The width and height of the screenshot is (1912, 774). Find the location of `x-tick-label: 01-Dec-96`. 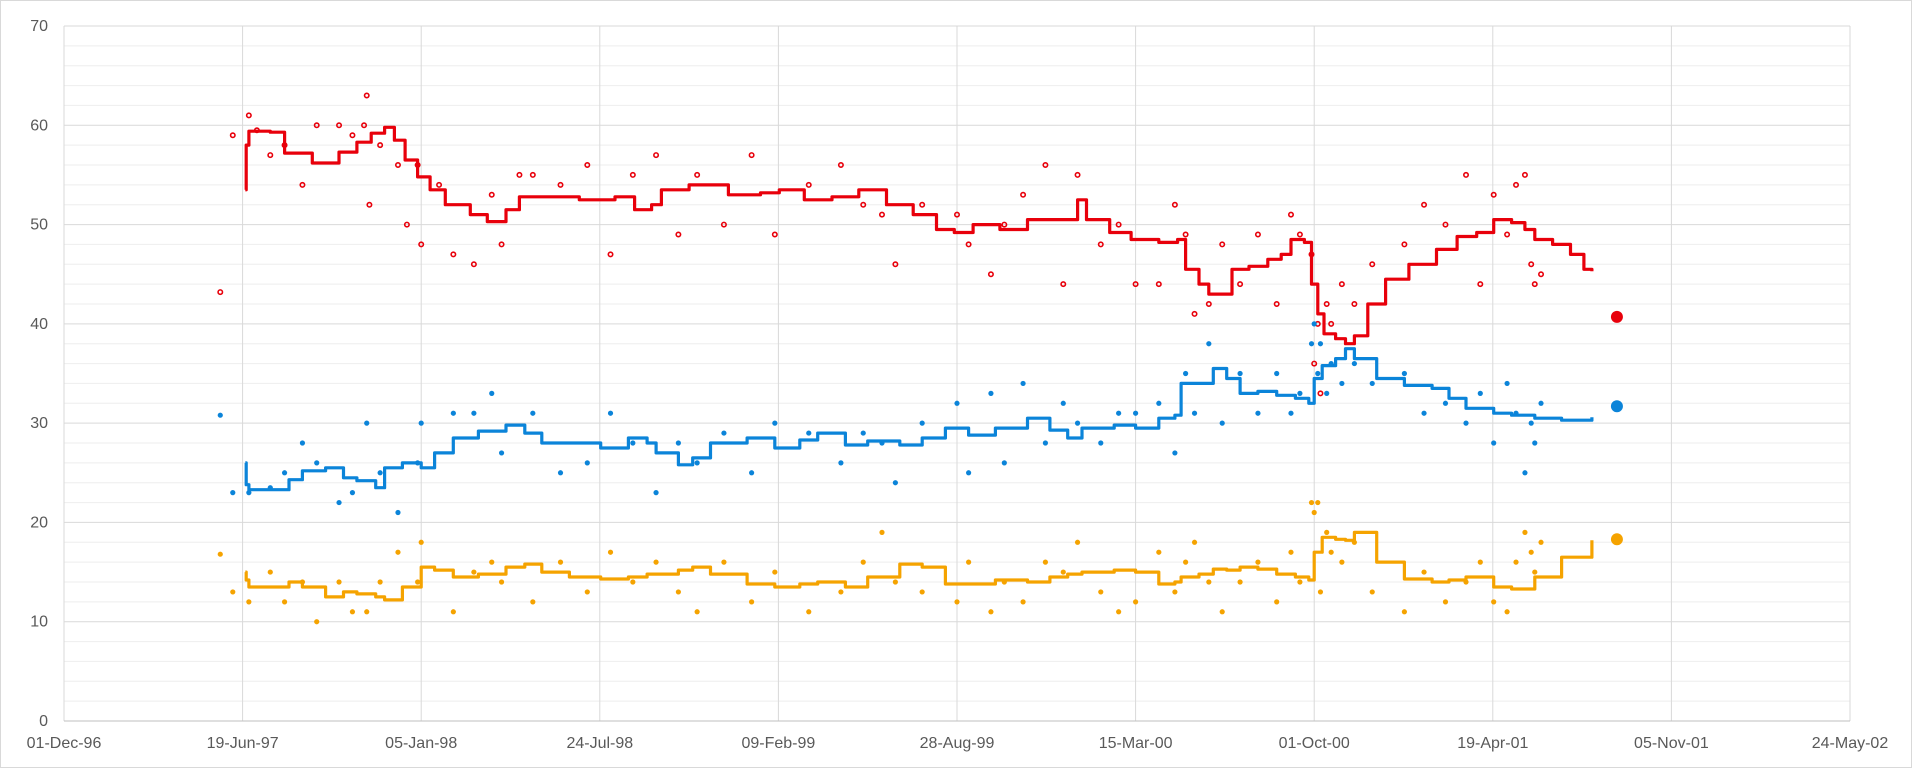

x-tick-label: 01-Dec-96 is located at coordinates (64, 743).